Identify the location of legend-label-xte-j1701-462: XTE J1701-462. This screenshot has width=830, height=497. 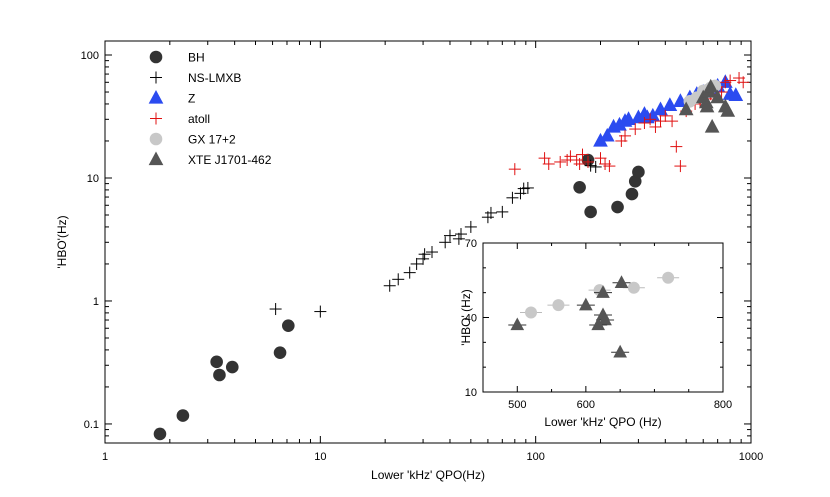
(230, 160).